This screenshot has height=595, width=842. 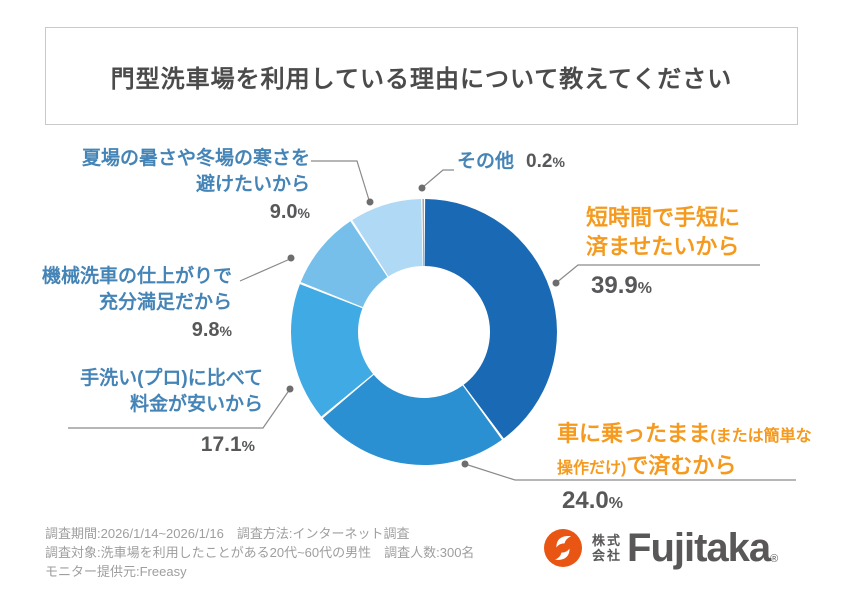 I want to click on survey-period-method: 調査期間:2026/1/14~2026/1/16 調査方法:インターネット調査, so click(x=227, y=533).